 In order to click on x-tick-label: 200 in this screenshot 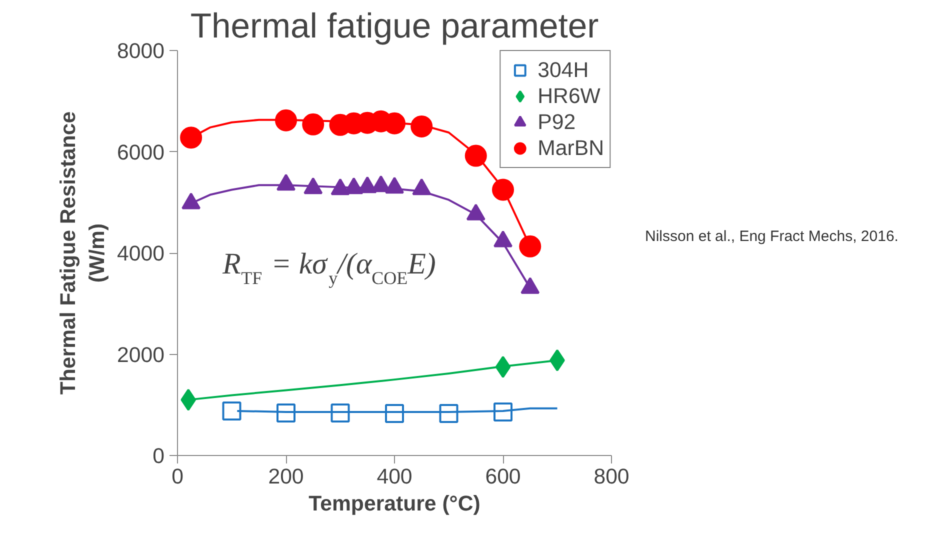, I will do `click(286, 476)`.